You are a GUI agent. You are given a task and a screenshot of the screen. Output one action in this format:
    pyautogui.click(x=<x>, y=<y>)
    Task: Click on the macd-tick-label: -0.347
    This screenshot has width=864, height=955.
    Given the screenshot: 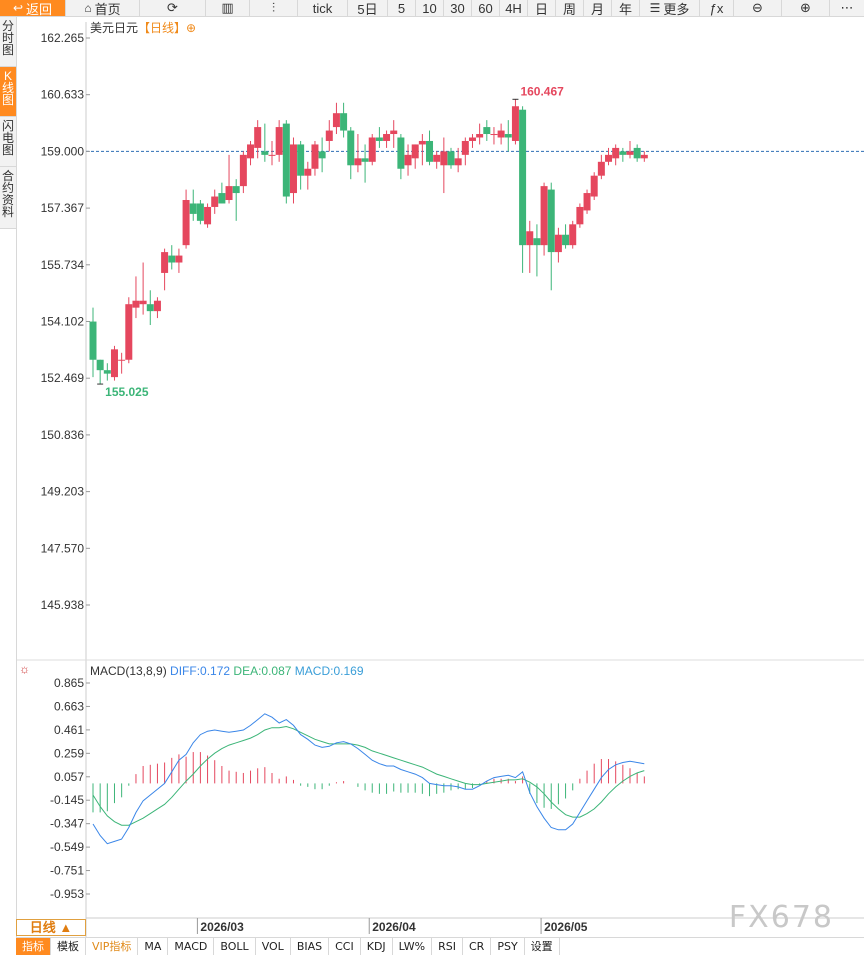 What is the action you would take?
    pyautogui.click(x=67, y=824)
    